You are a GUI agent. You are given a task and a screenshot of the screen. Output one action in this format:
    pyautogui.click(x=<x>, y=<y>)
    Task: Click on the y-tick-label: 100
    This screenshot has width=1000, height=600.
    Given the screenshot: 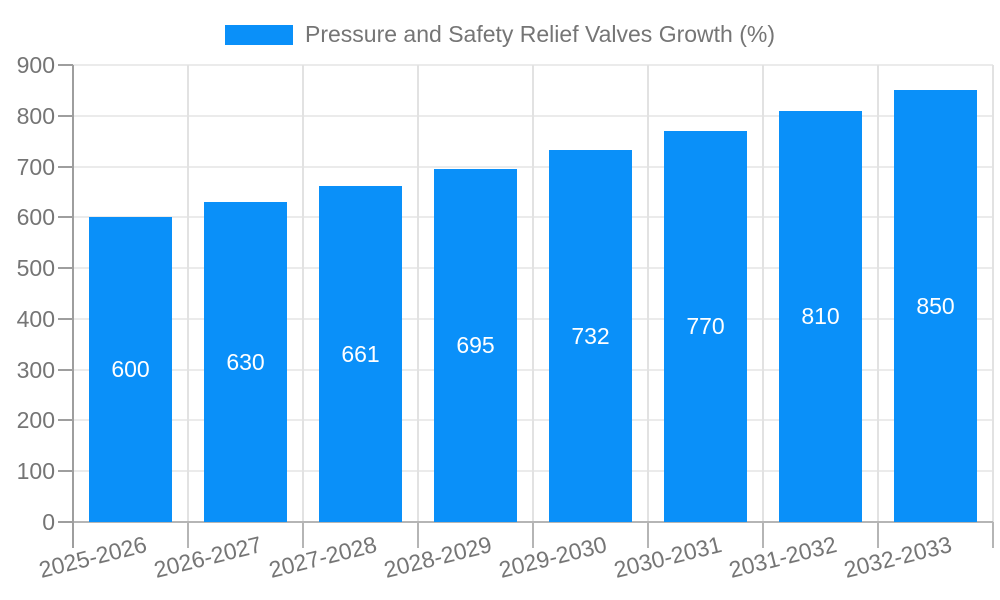 What is the action you would take?
    pyautogui.click(x=35, y=471)
    